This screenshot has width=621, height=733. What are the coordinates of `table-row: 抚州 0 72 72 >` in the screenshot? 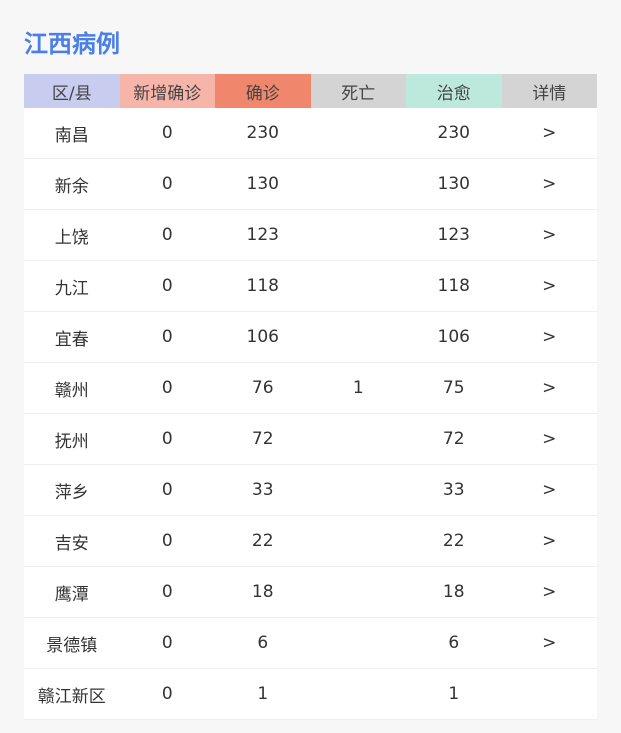 It's located at (310, 439).